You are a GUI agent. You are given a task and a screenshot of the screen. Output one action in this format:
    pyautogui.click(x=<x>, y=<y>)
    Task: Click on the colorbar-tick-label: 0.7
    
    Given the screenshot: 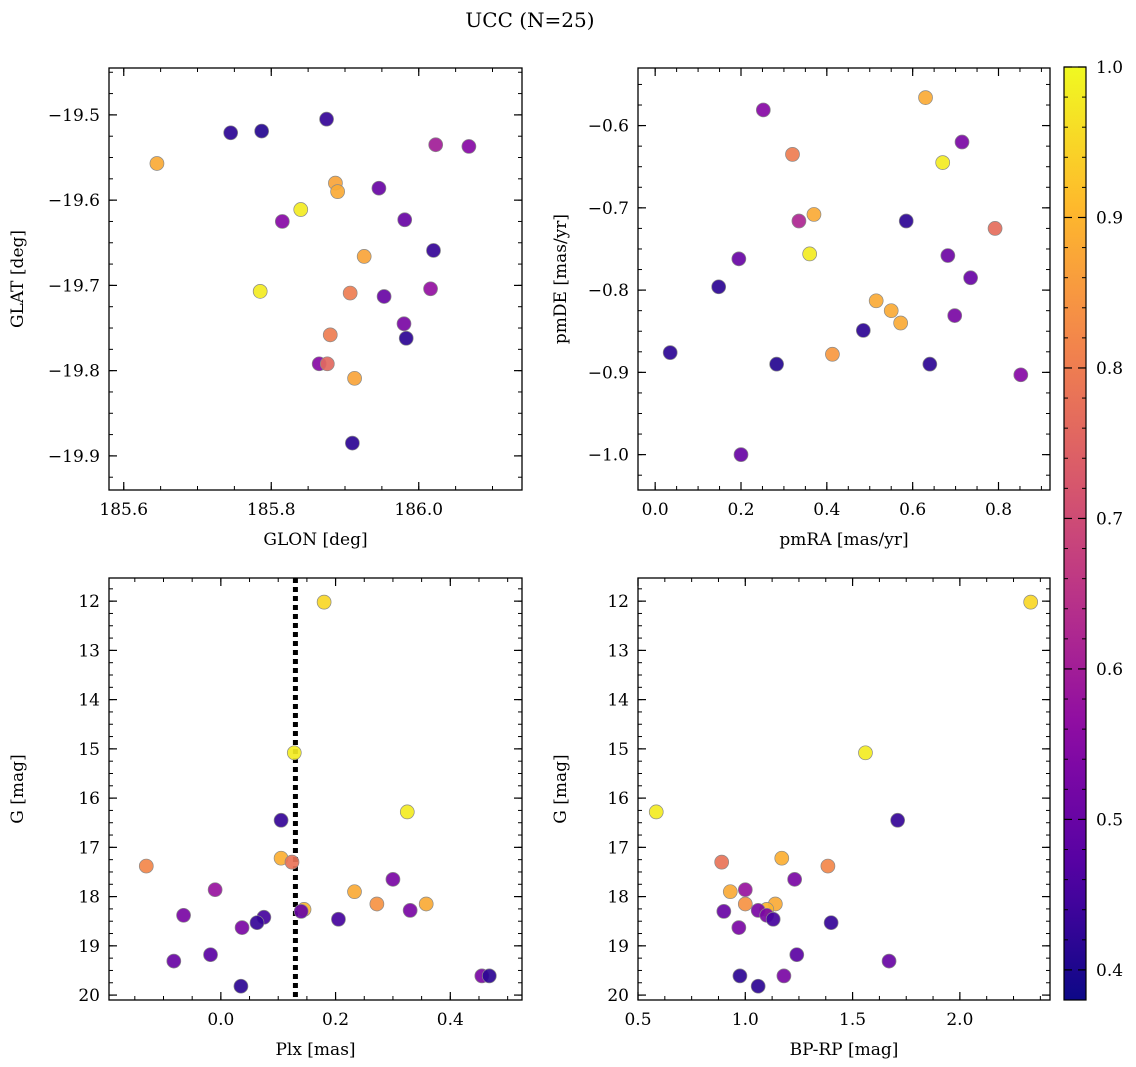 What is the action you would take?
    pyautogui.click(x=1109, y=519)
    